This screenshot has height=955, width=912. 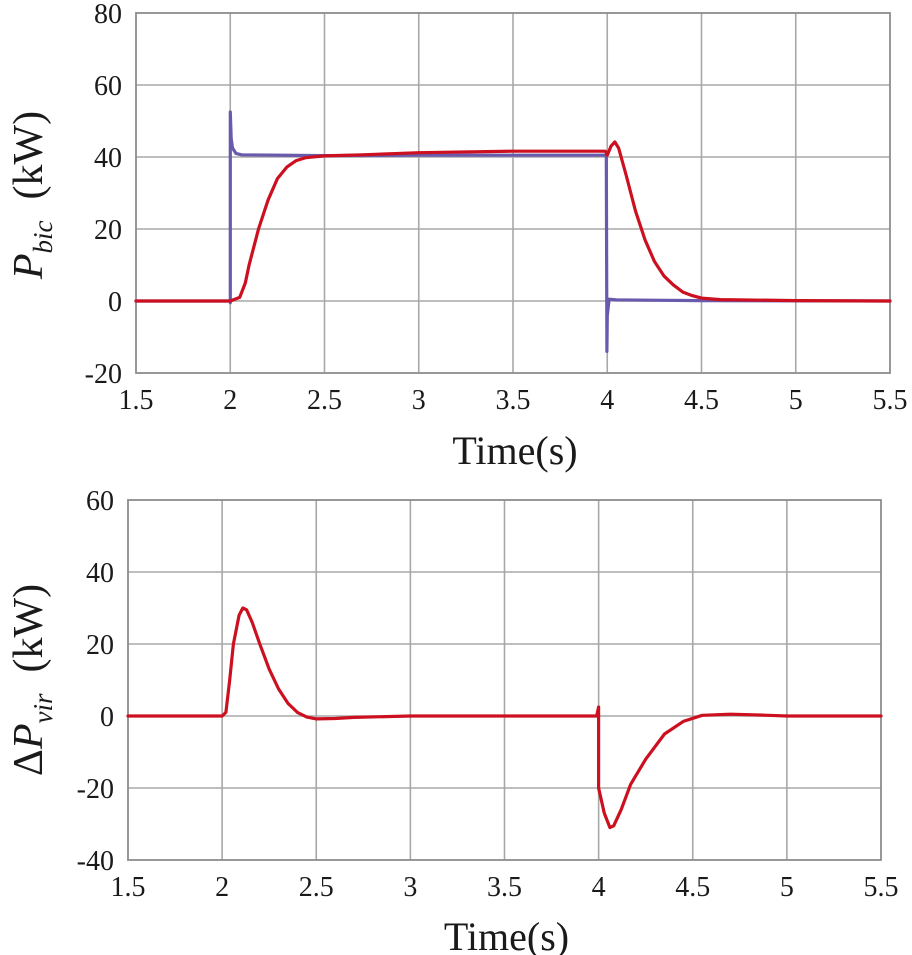 I want to click on y-axis-prefix: Δ, so click(x=29, y=762).